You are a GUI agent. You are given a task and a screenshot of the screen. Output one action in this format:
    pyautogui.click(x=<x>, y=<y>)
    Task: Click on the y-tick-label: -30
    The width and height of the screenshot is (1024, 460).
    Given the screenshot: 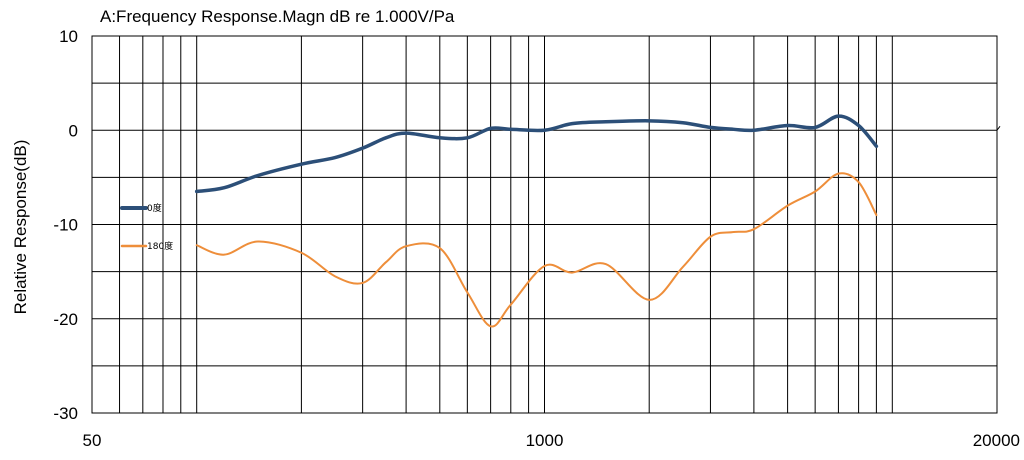 What is the action you would take?
    pyautogui.click(x=65, y=413)
    